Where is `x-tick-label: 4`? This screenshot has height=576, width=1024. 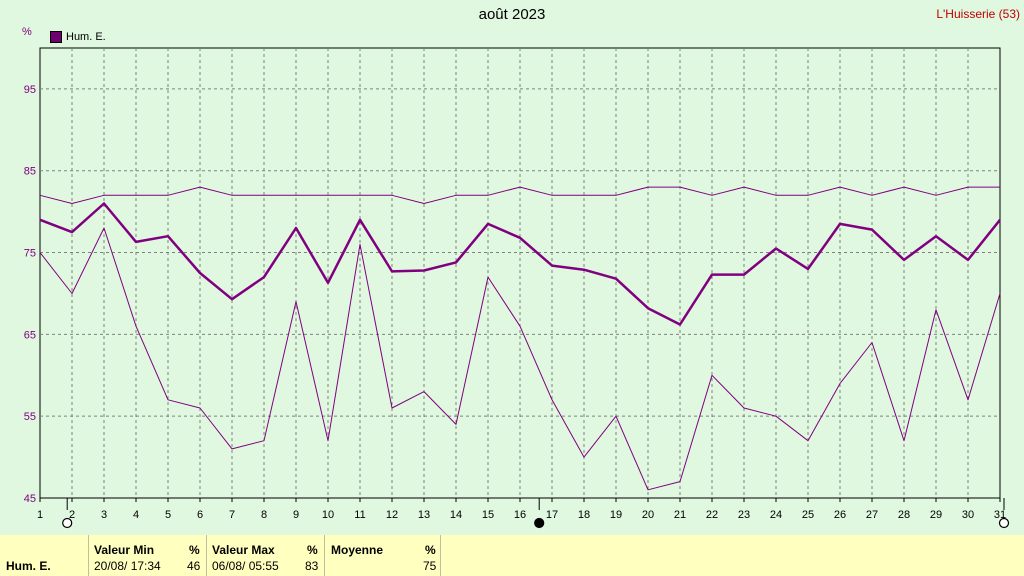 x-tick-label: 4 is located at coordinates (136, 515).